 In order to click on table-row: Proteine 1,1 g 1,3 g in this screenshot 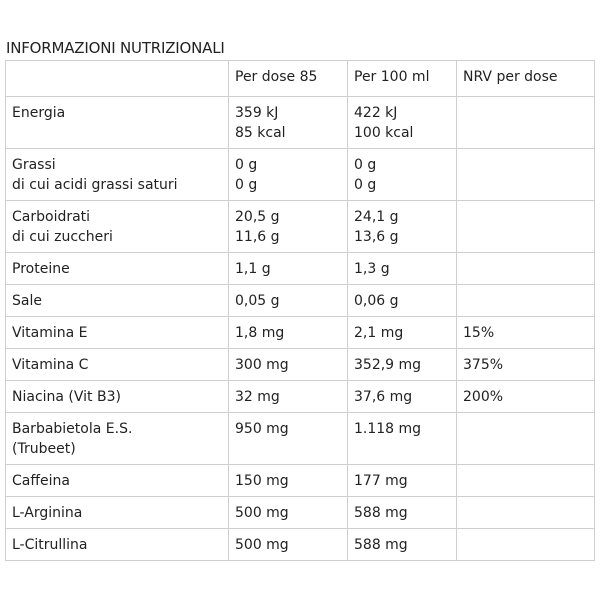, I will do `click(300, 268)`.